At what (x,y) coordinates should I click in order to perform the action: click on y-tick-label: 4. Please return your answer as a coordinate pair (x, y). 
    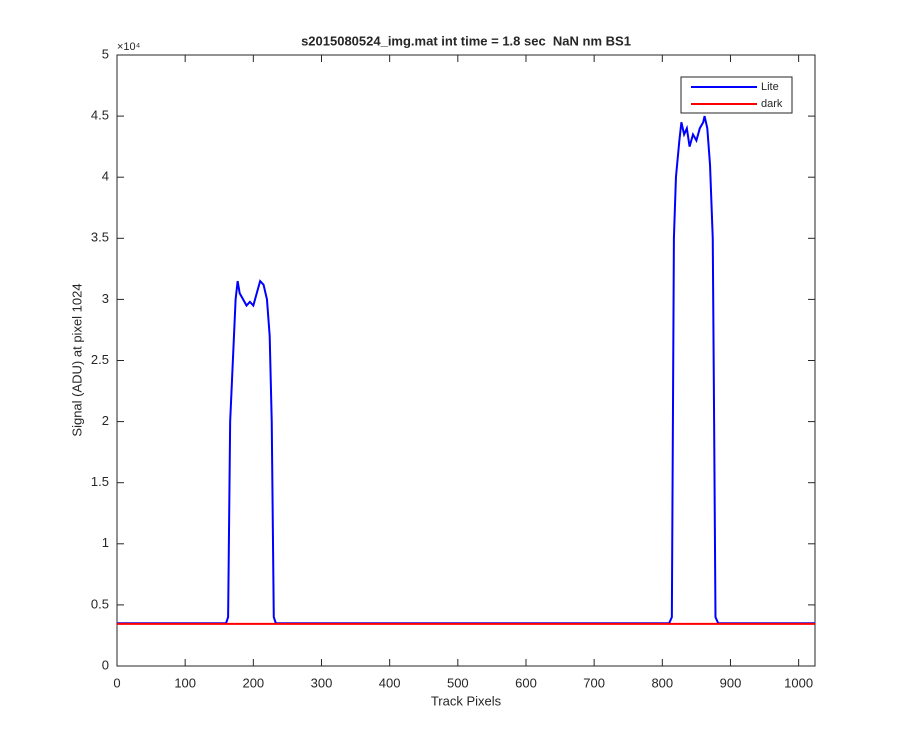
    Looking at the image, I should click on (105, 176).